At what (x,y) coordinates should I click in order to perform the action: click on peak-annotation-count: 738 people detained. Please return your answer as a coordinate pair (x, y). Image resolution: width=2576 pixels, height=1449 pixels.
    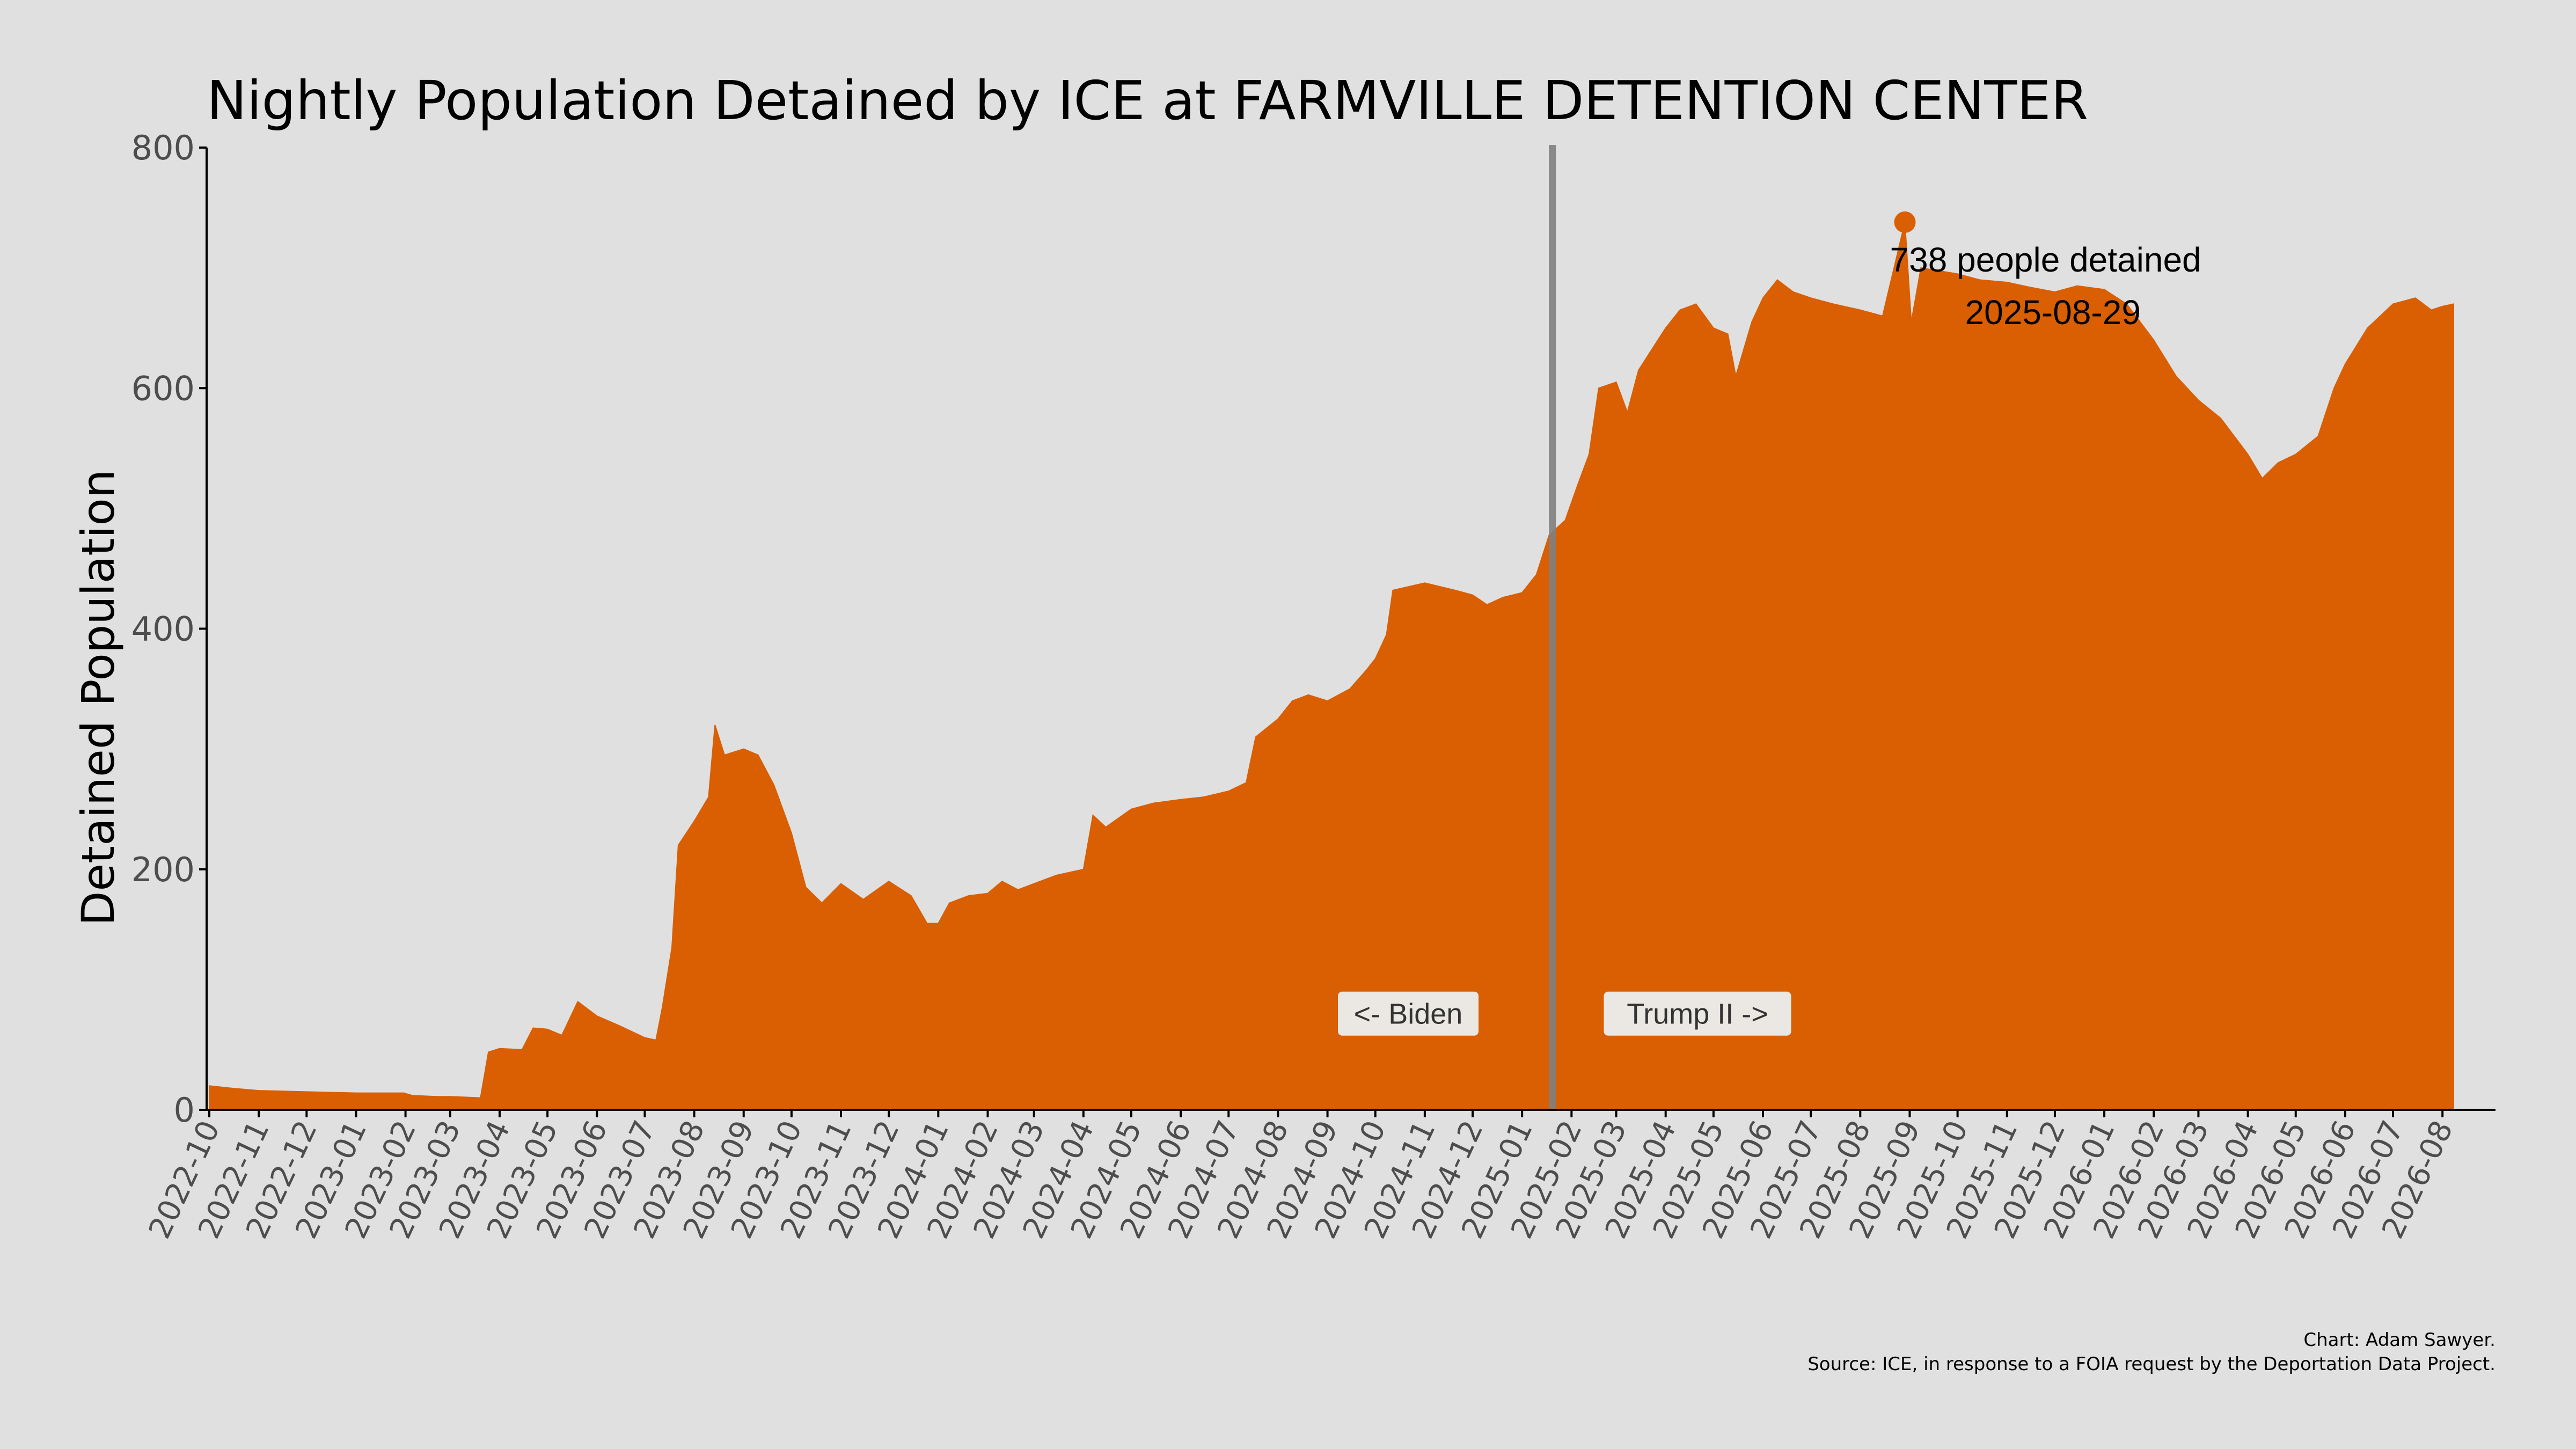
    Looking at the image, I should click on (2045, 259).